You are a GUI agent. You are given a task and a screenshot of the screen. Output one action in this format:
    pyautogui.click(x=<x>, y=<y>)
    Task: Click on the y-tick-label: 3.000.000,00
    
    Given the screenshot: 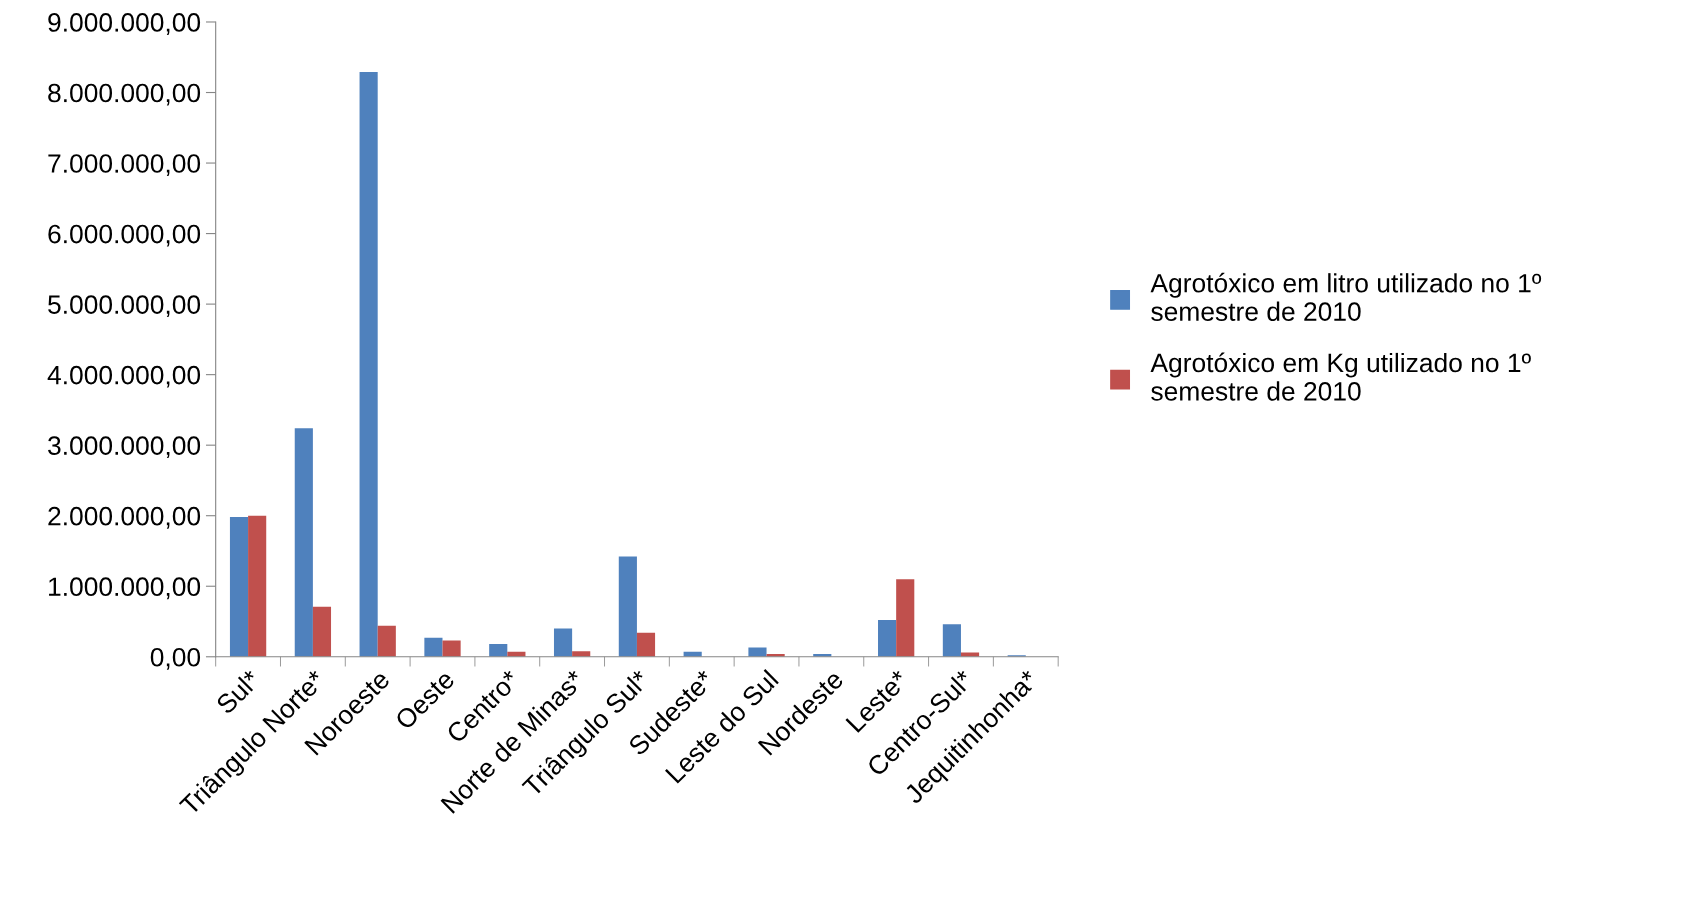 What is the action you would take?
    pyautogui.click(x=124, y=447)
    